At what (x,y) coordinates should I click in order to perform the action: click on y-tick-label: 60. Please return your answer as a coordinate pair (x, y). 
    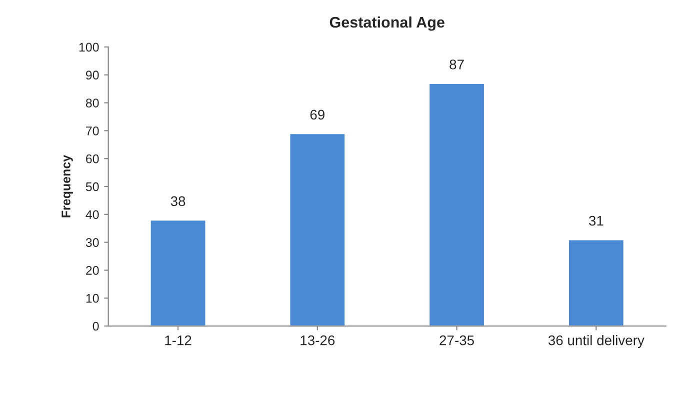
    Looking at the image, I should click on (92, 159).